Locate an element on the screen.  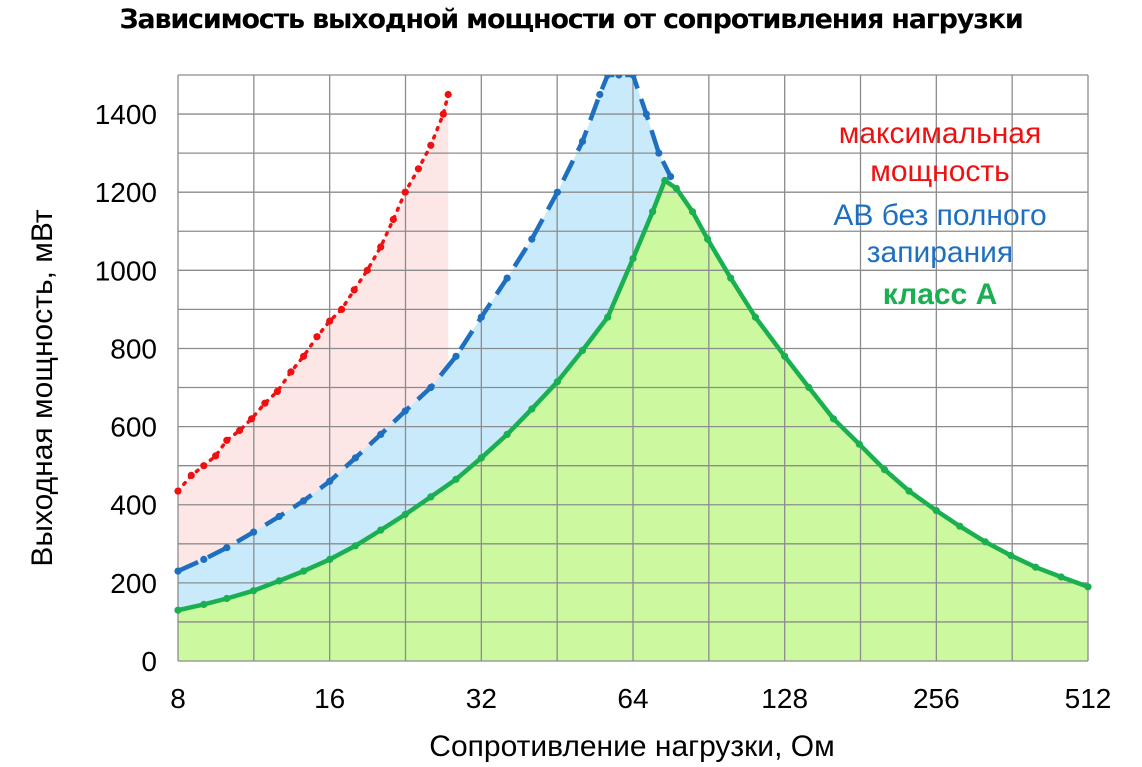
y-tick-label: 400 is located at coordinates (133, 505).